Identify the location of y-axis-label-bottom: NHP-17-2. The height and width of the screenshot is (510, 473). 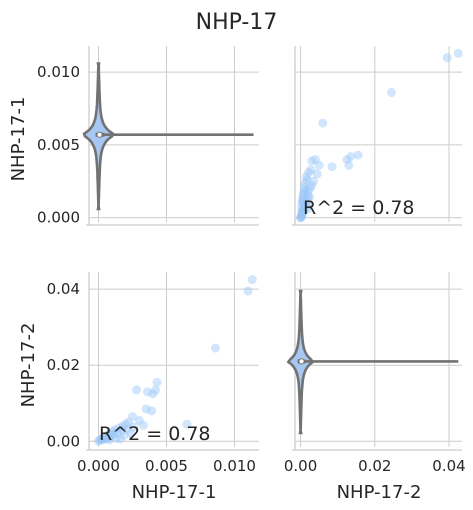
(28, 365).